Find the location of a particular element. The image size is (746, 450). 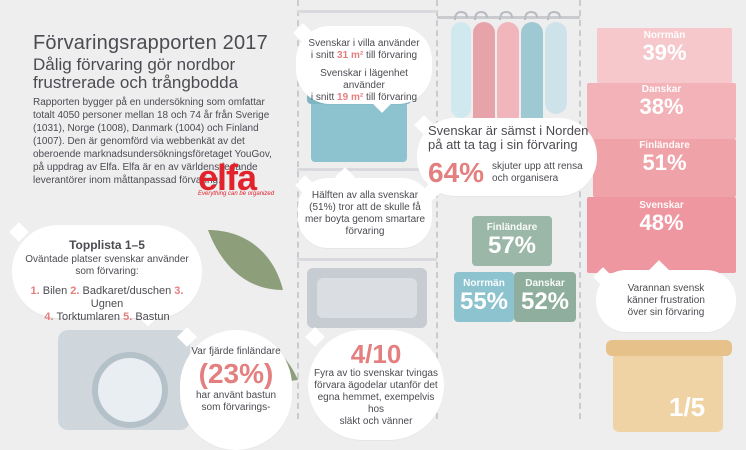

samst-text: skjuter upp att rensa och organisera is located at coordinates (537, 172).